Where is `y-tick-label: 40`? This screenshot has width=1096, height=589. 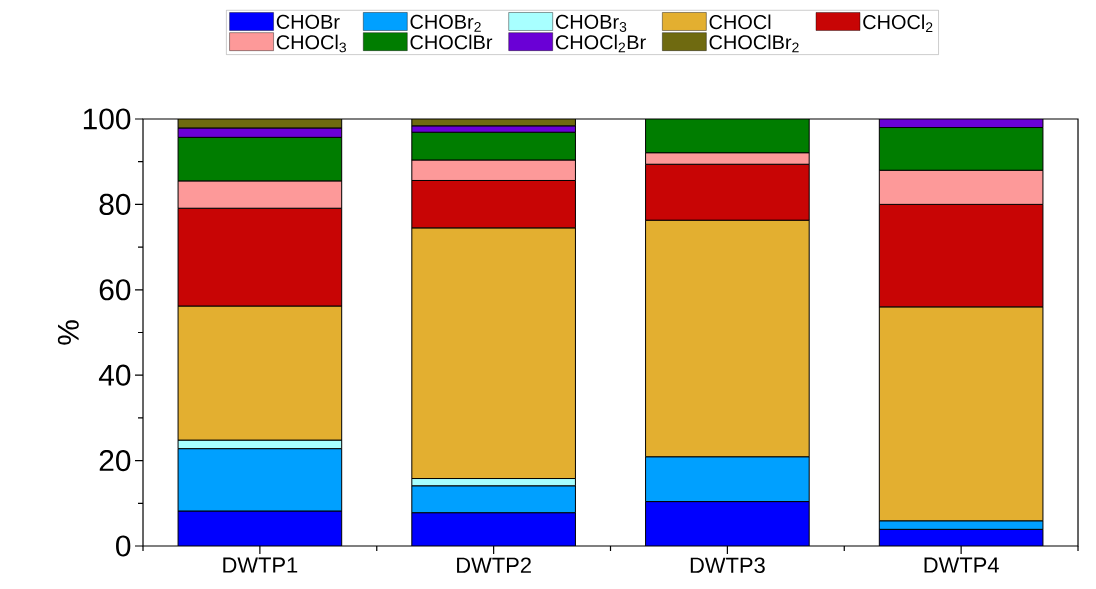
y-tick-label: 40 is located at coordinates (114, 375).